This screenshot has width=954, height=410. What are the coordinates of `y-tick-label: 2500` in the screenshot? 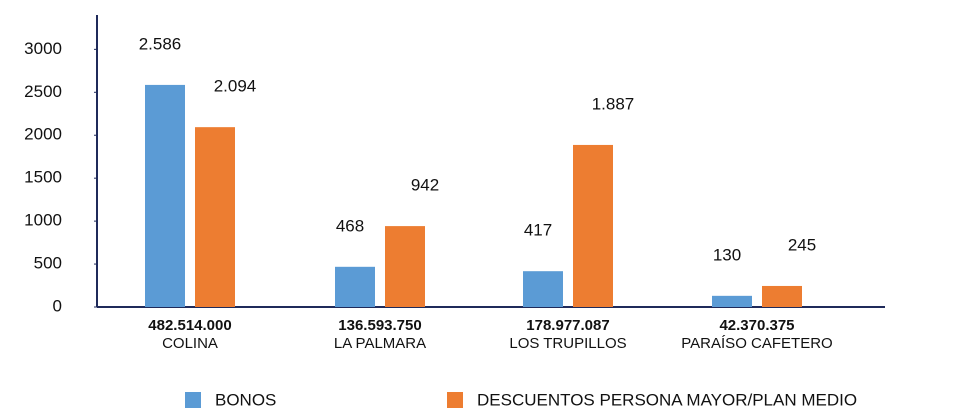 It's located at (43, 91).